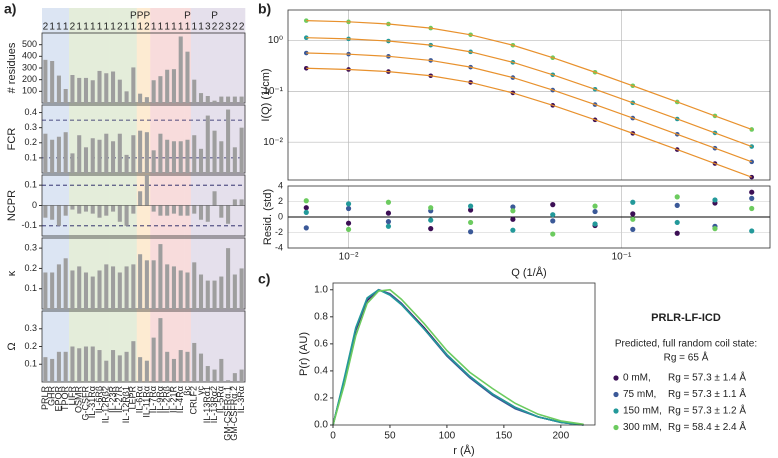  I want to click on y-tick-label: 0.3, so click(30, 248).